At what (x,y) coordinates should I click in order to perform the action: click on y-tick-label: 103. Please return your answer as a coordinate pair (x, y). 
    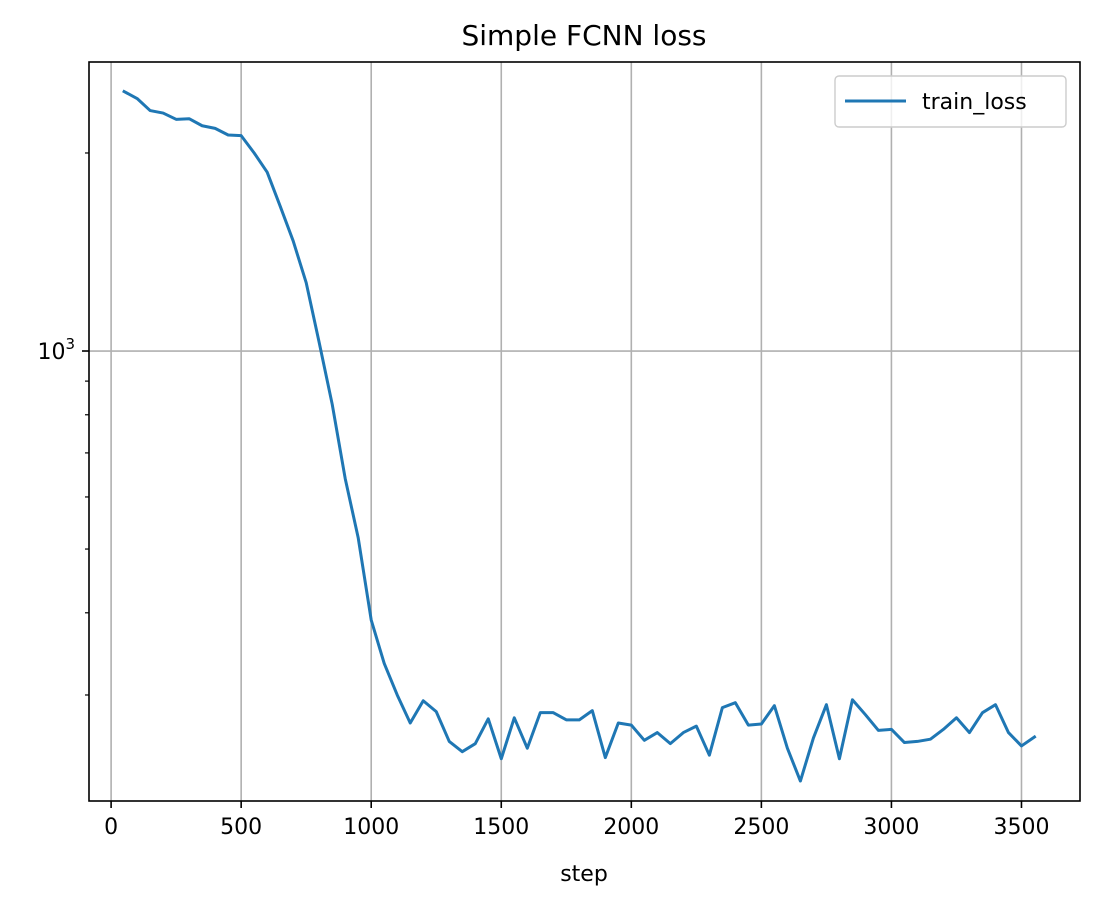
    Looking at the image, I should click on (56, 350).